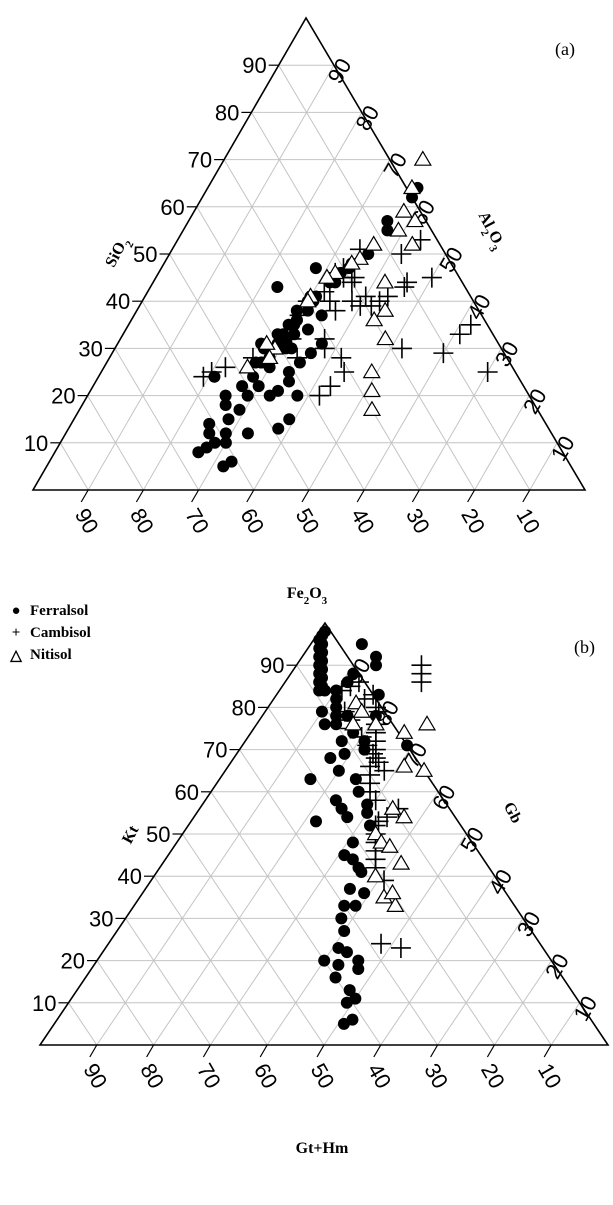  I want to click on filled-circle-icon: ●, so click(16, 610).